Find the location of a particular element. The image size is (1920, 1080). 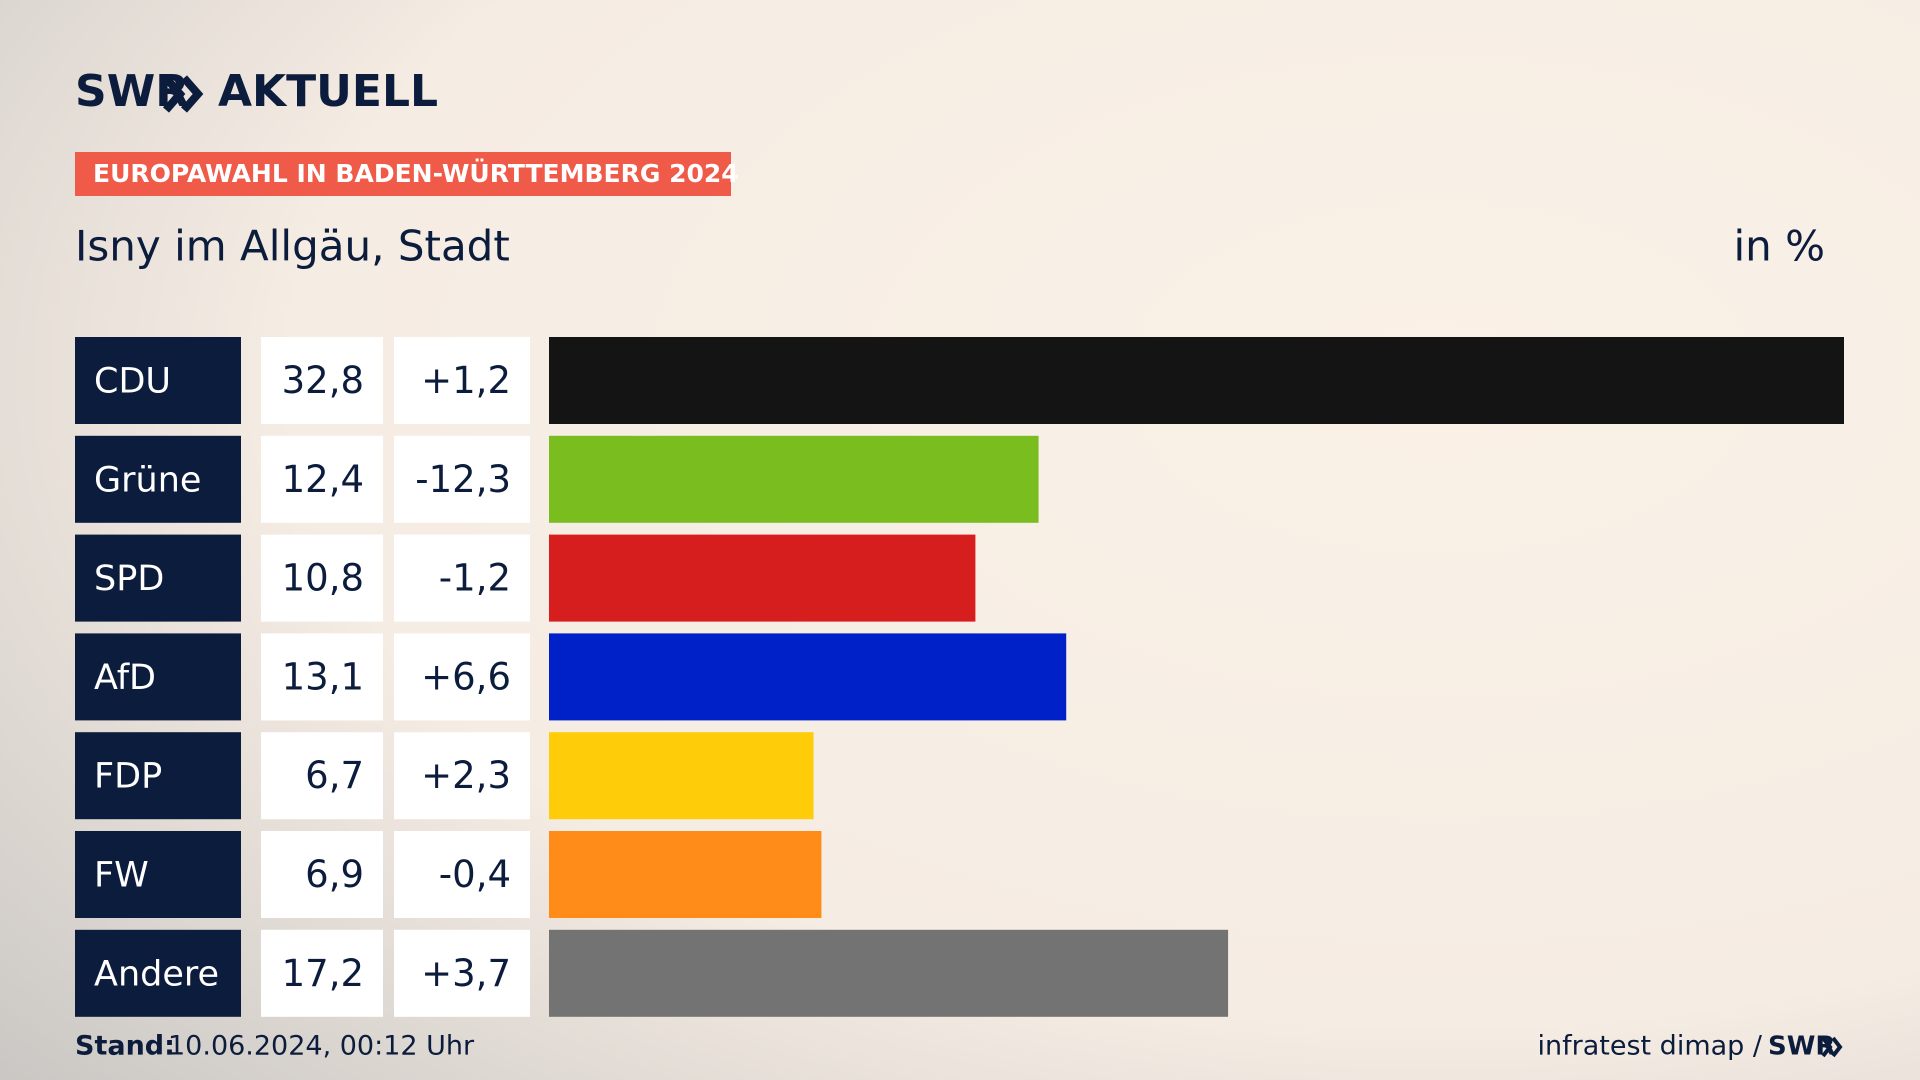

value-label: 12,4 is located at coordinates (323, 479).